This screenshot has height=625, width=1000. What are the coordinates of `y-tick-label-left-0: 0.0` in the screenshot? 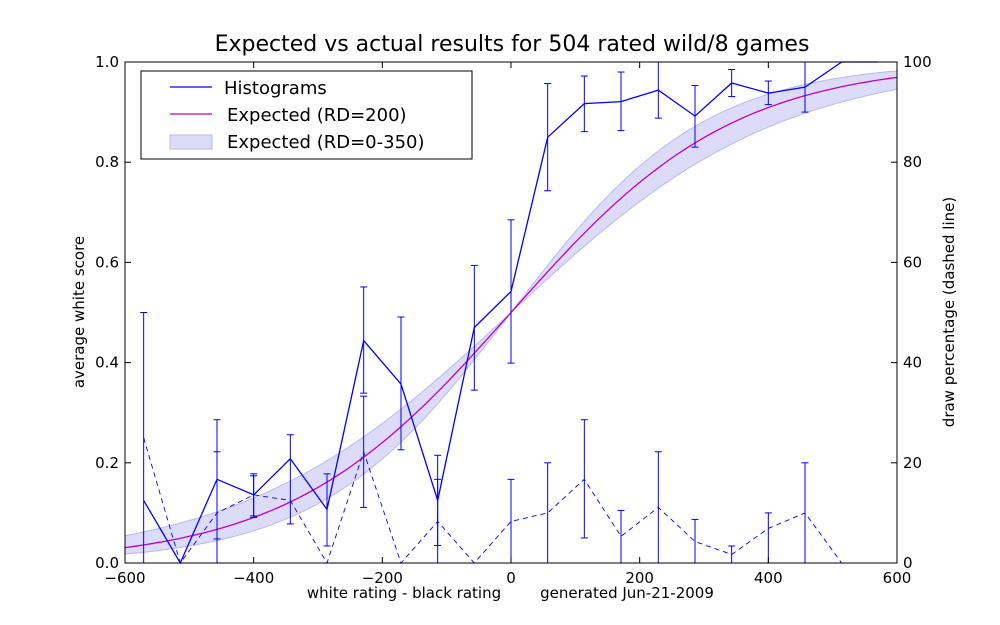 It's located at (107, 563).